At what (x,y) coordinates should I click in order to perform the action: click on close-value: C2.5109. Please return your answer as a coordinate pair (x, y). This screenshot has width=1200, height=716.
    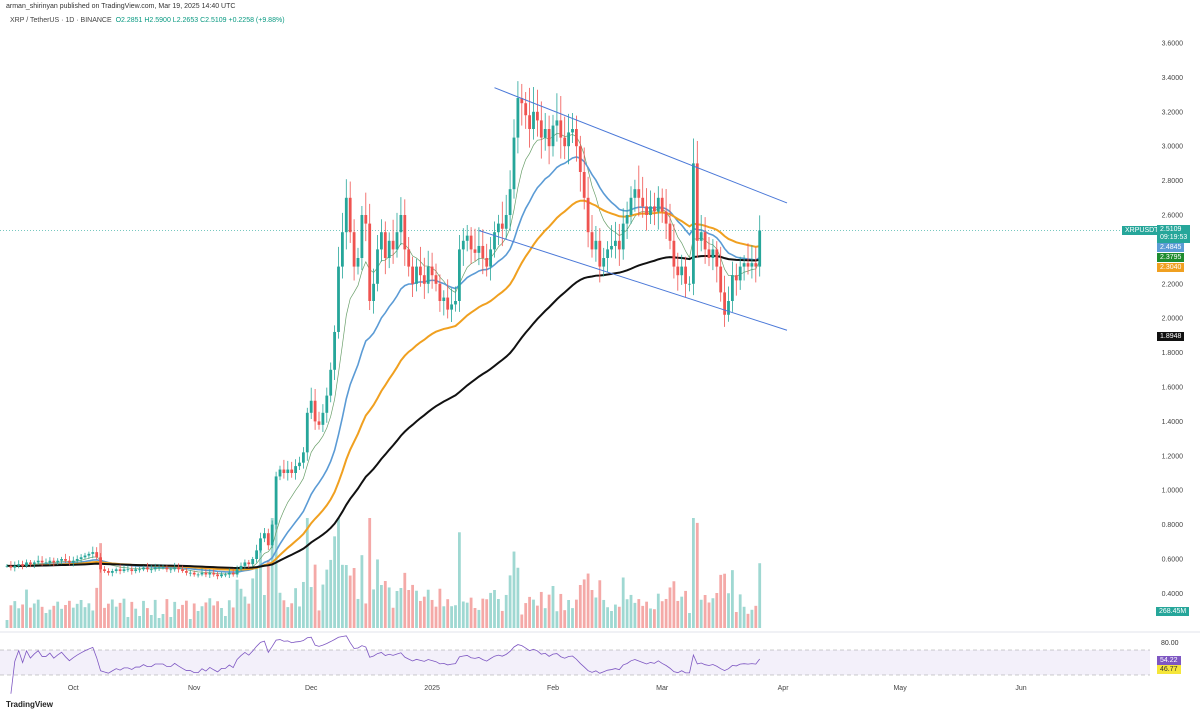
    Looking at the image, I should click on (213, 20).